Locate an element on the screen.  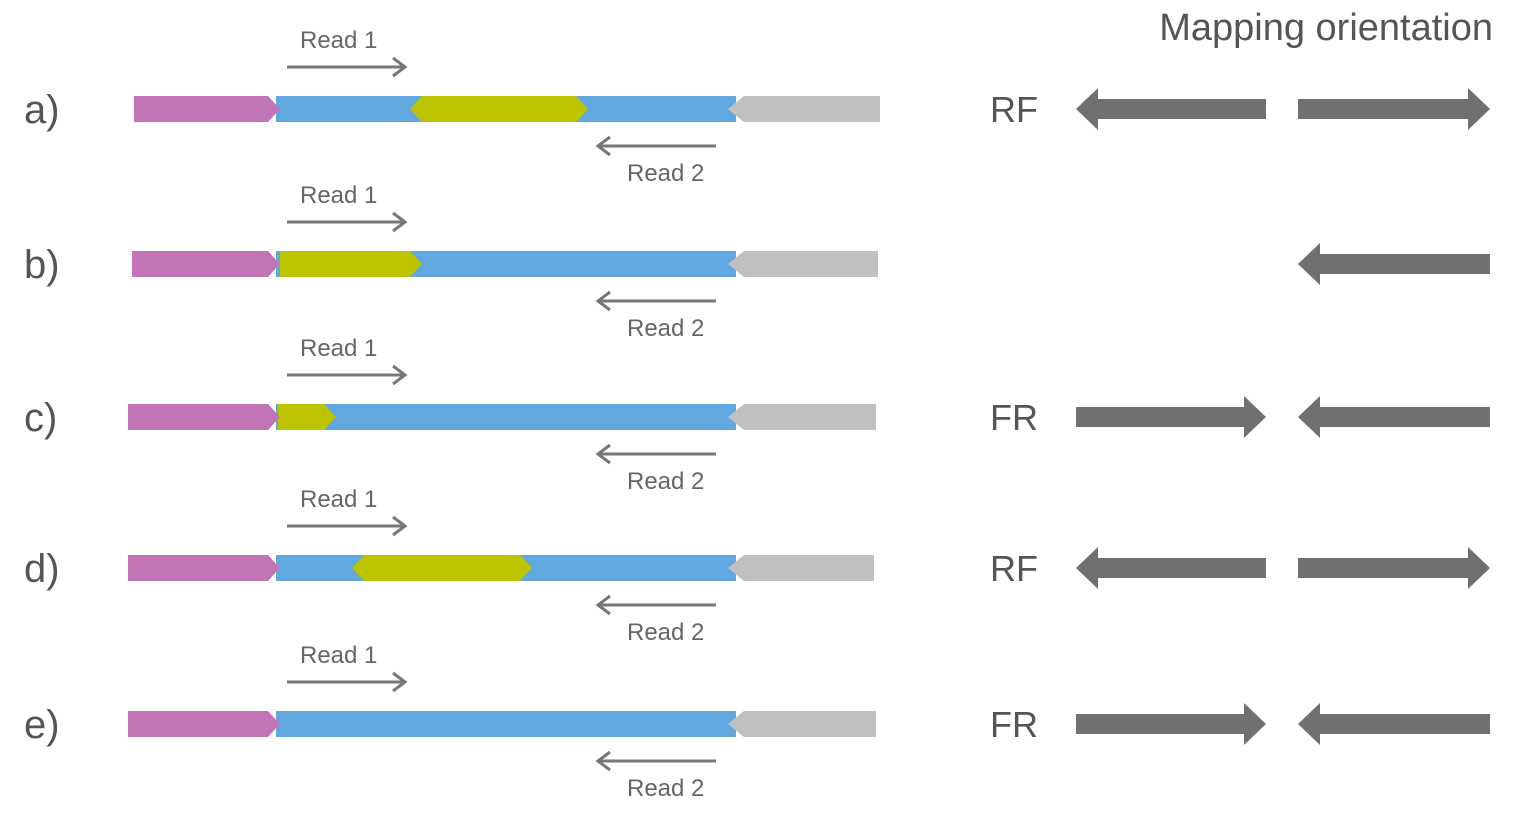
mapping-orientation-heading: Mapping orientation is located at coordinates (1326, 28).